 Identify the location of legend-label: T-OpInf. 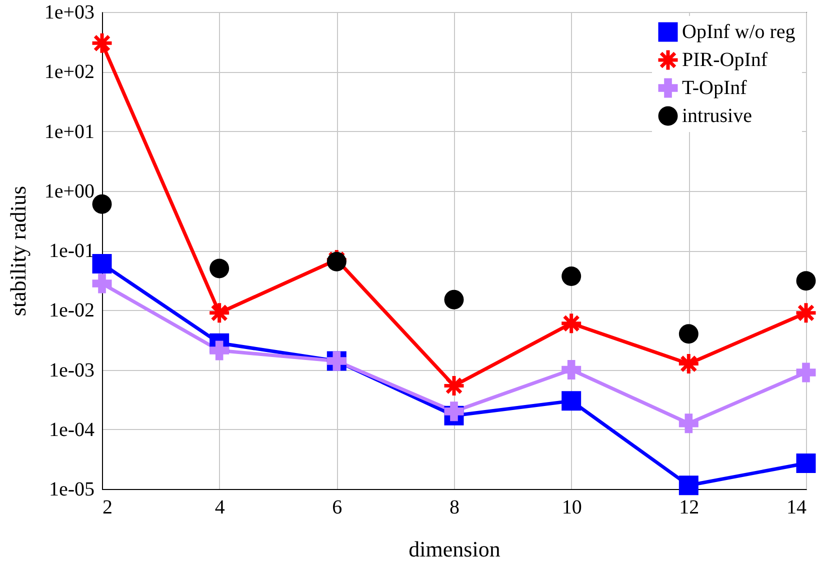
(715, 88).